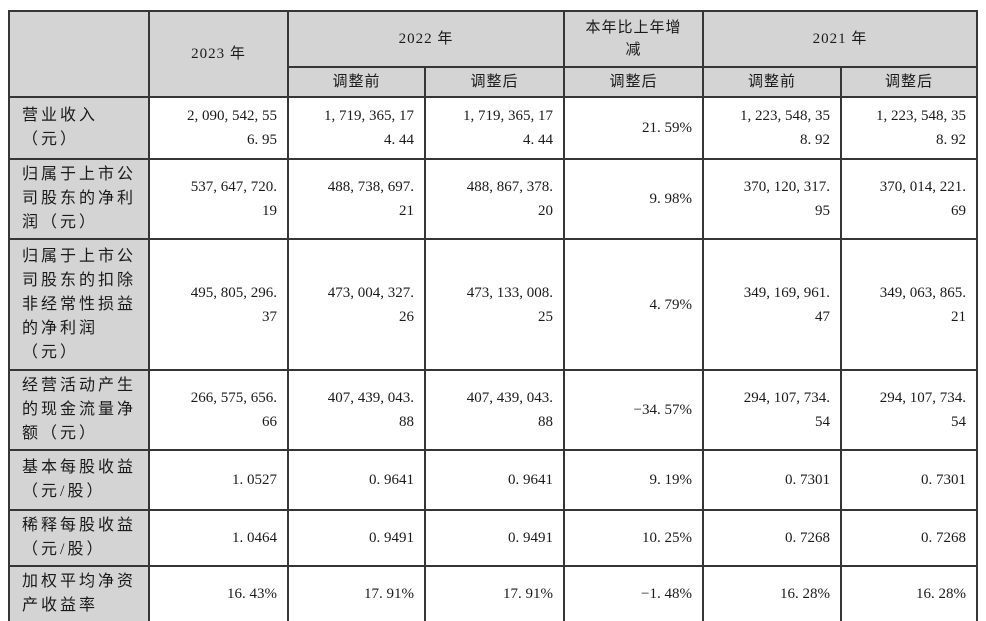  I want to click on cell-2022-after: 0. 9491, so click(494, 538).